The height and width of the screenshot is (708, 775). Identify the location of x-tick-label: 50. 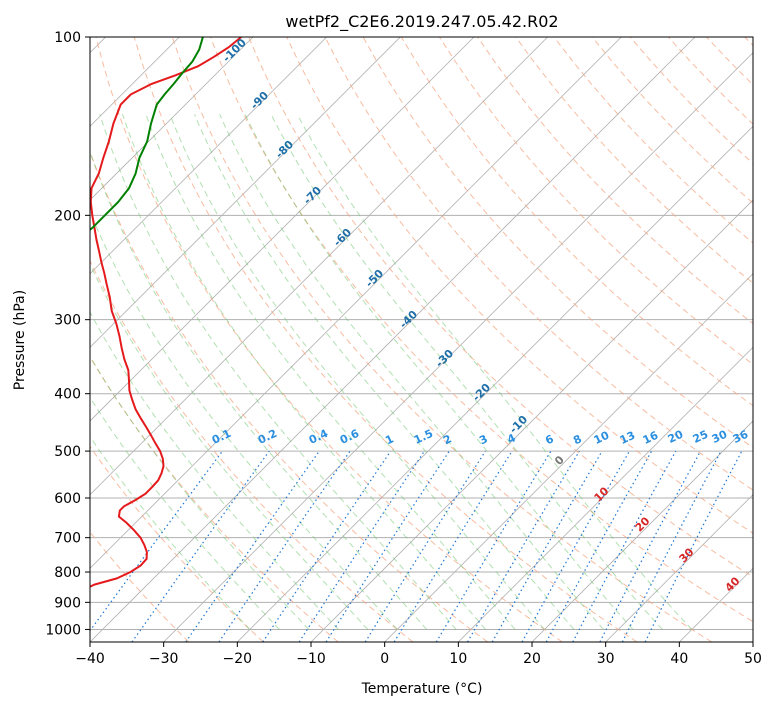
(753, 659).